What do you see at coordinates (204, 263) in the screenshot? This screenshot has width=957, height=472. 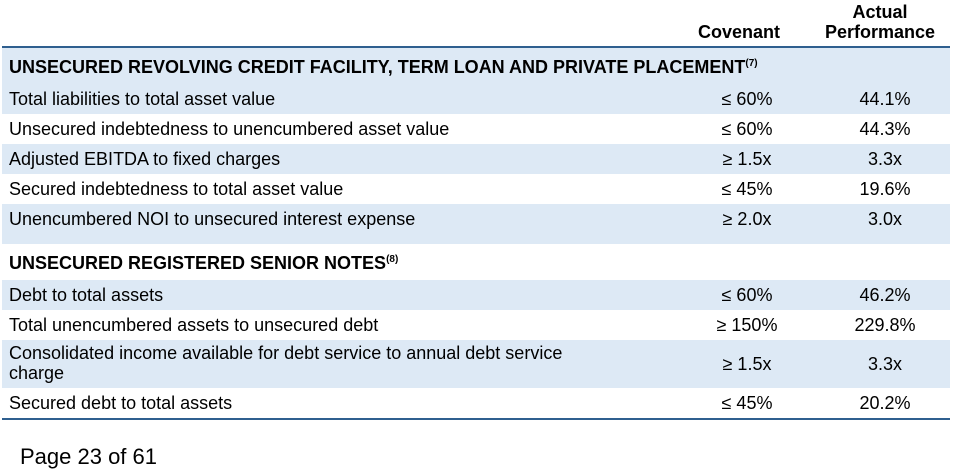 I see `section-title: UNSECURED REGISTERED SENIOR NOTES(8)` at bounding box center [204, 263].